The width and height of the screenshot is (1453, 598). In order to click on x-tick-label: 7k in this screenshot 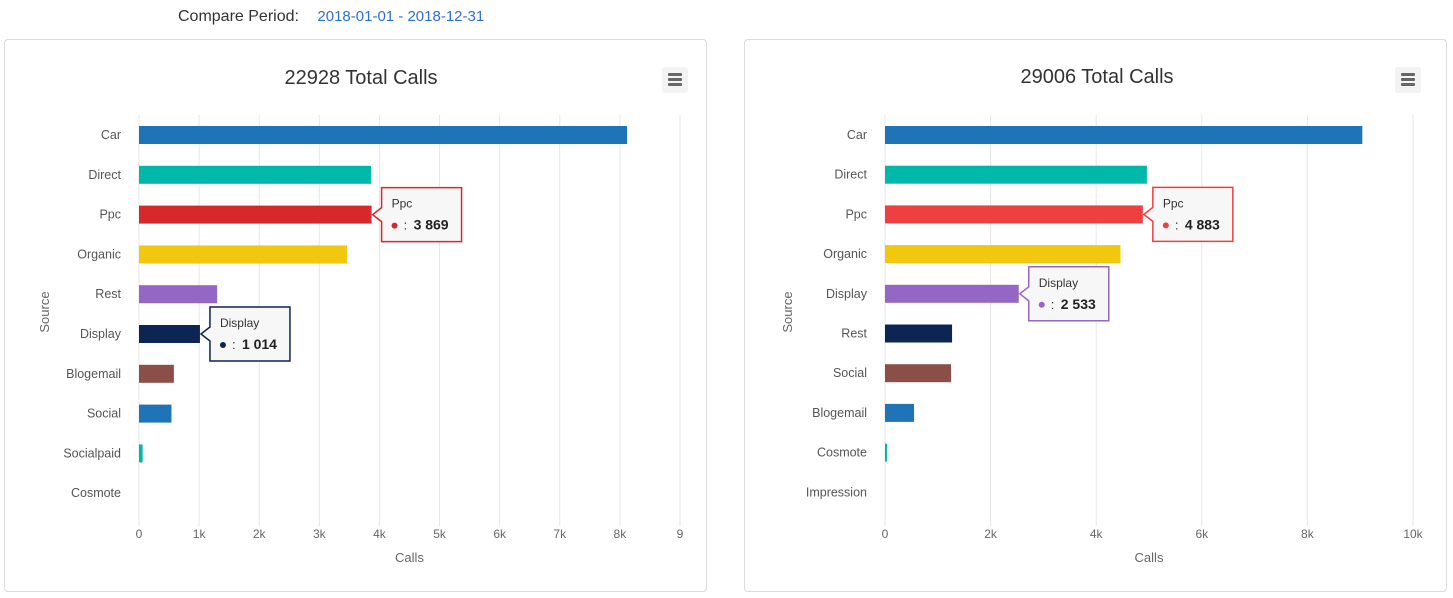, I will do `click(560, 534)`.